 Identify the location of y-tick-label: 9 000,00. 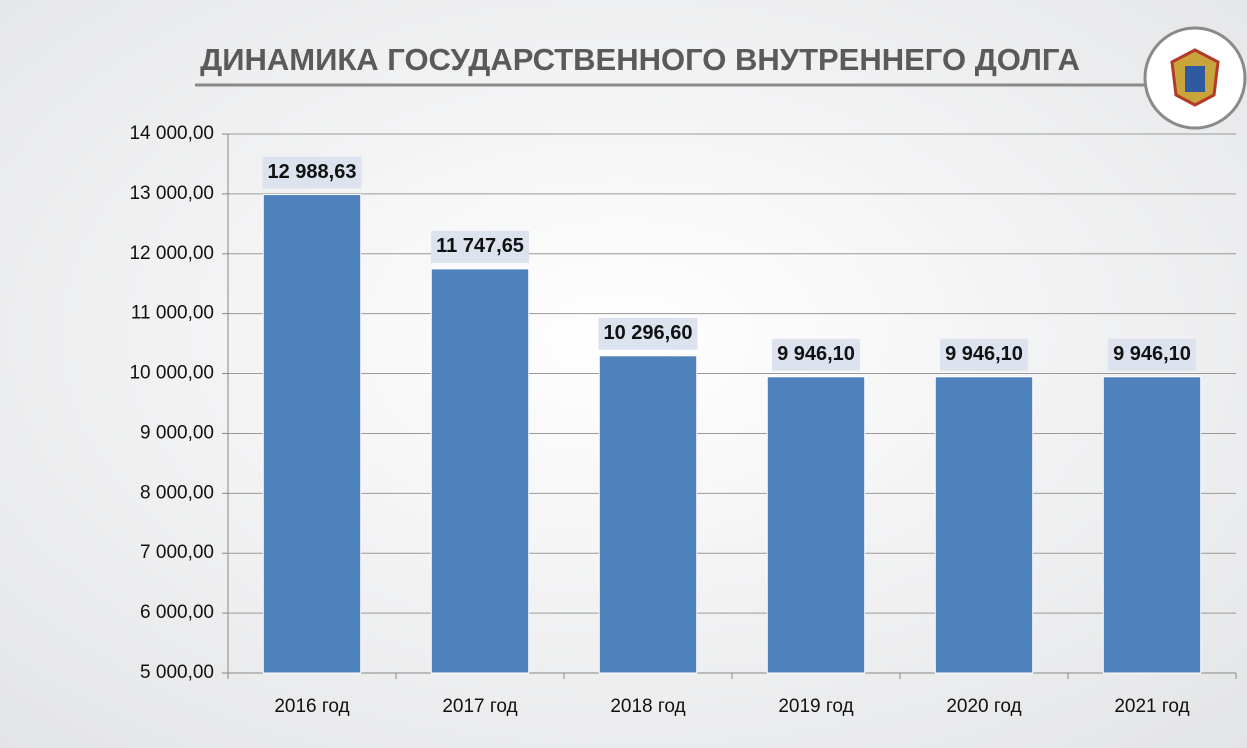
(177, 432).